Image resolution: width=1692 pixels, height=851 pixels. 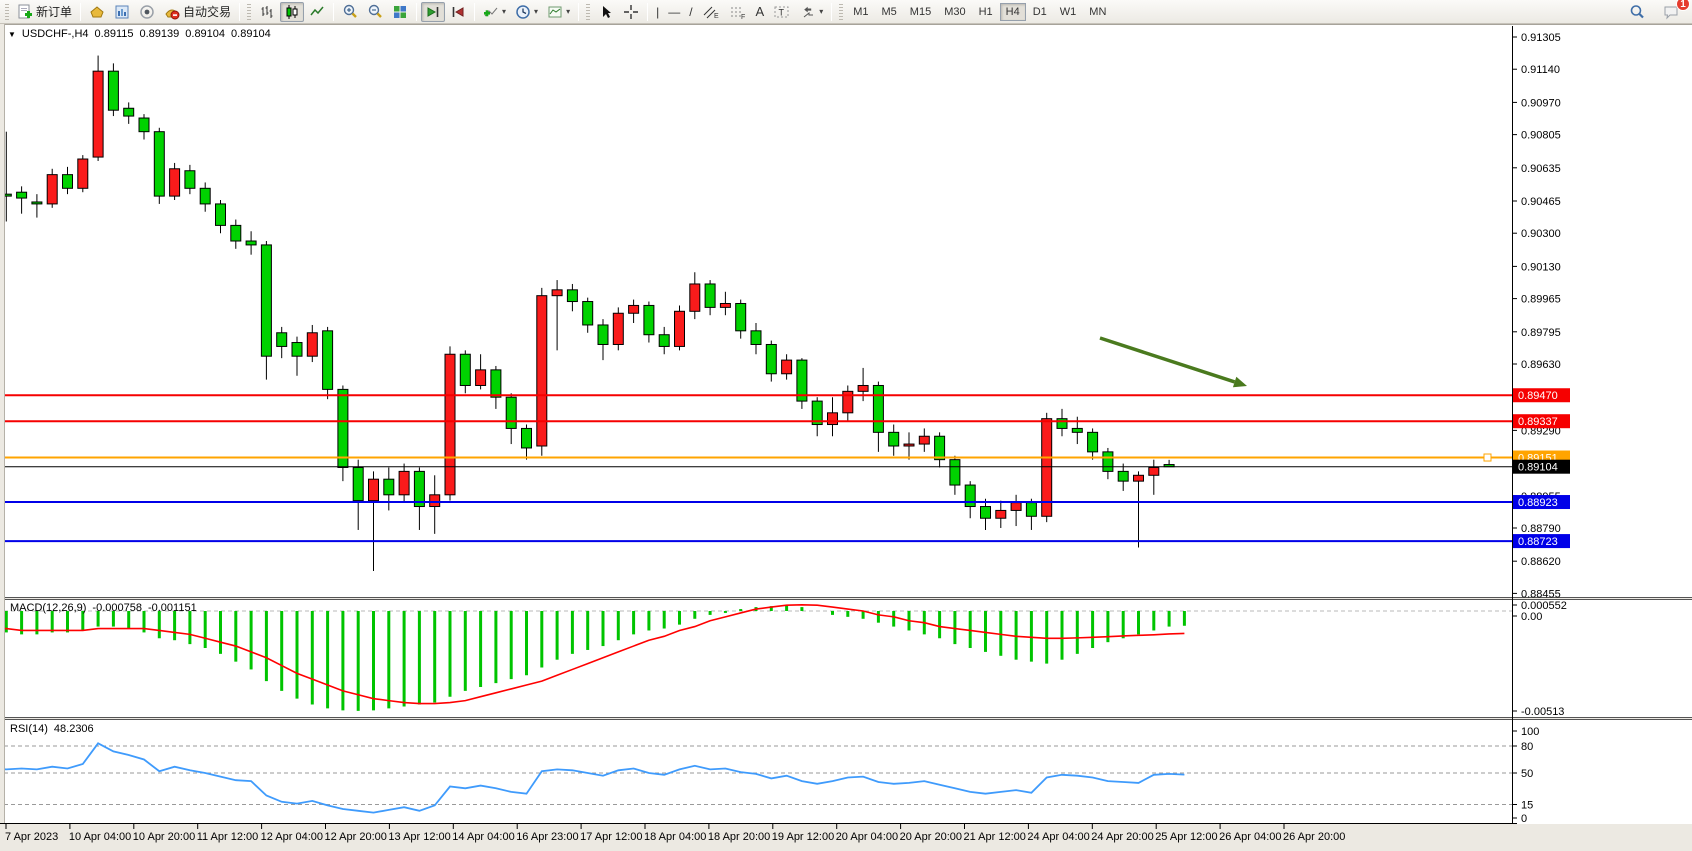 I want to click on timeframe-h4-button: H4, so click(x=1012, y=11).